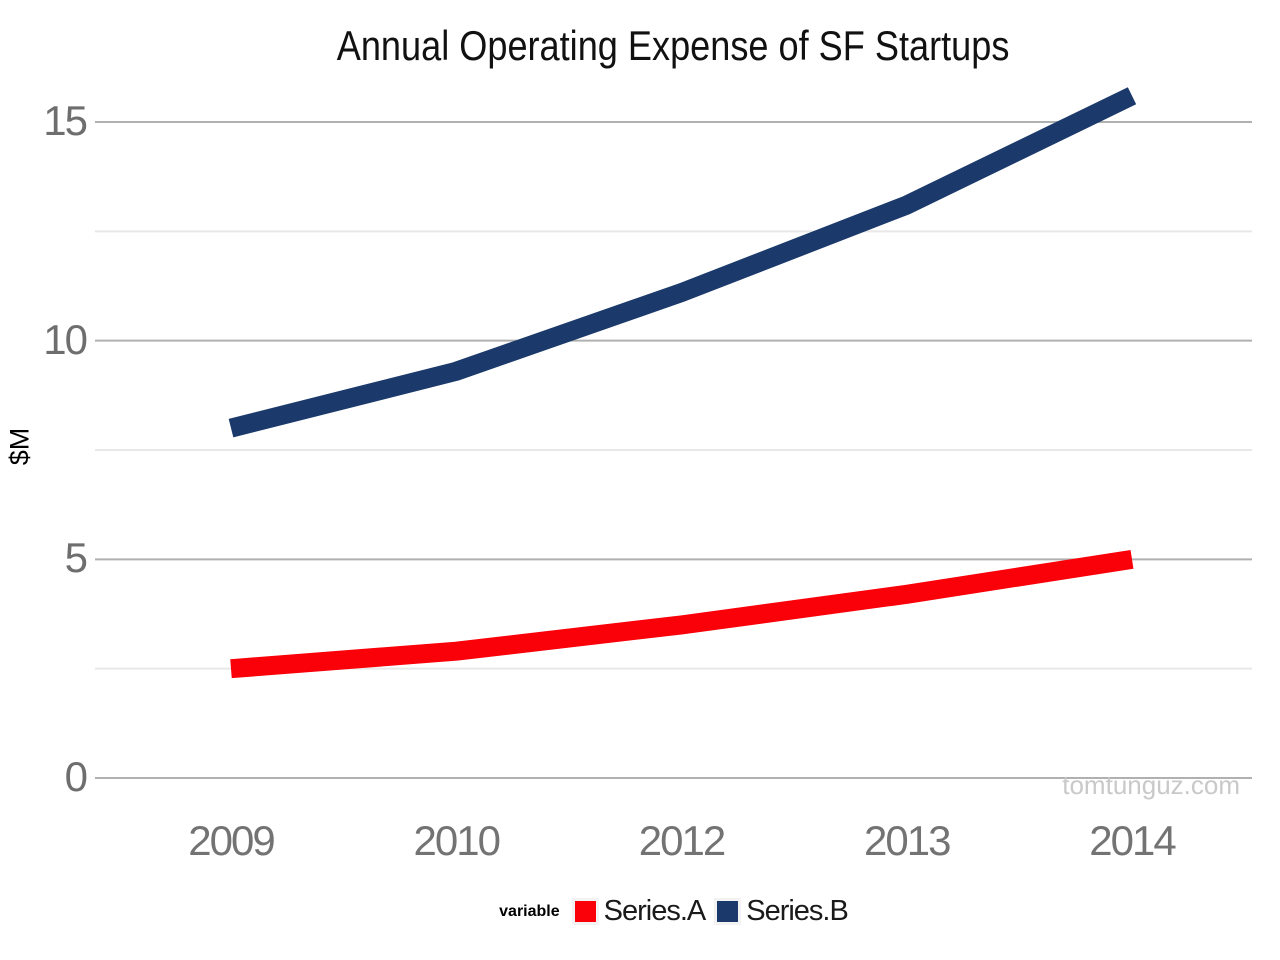  I want to click on x-tick-label: 2010, so click(457, 840).